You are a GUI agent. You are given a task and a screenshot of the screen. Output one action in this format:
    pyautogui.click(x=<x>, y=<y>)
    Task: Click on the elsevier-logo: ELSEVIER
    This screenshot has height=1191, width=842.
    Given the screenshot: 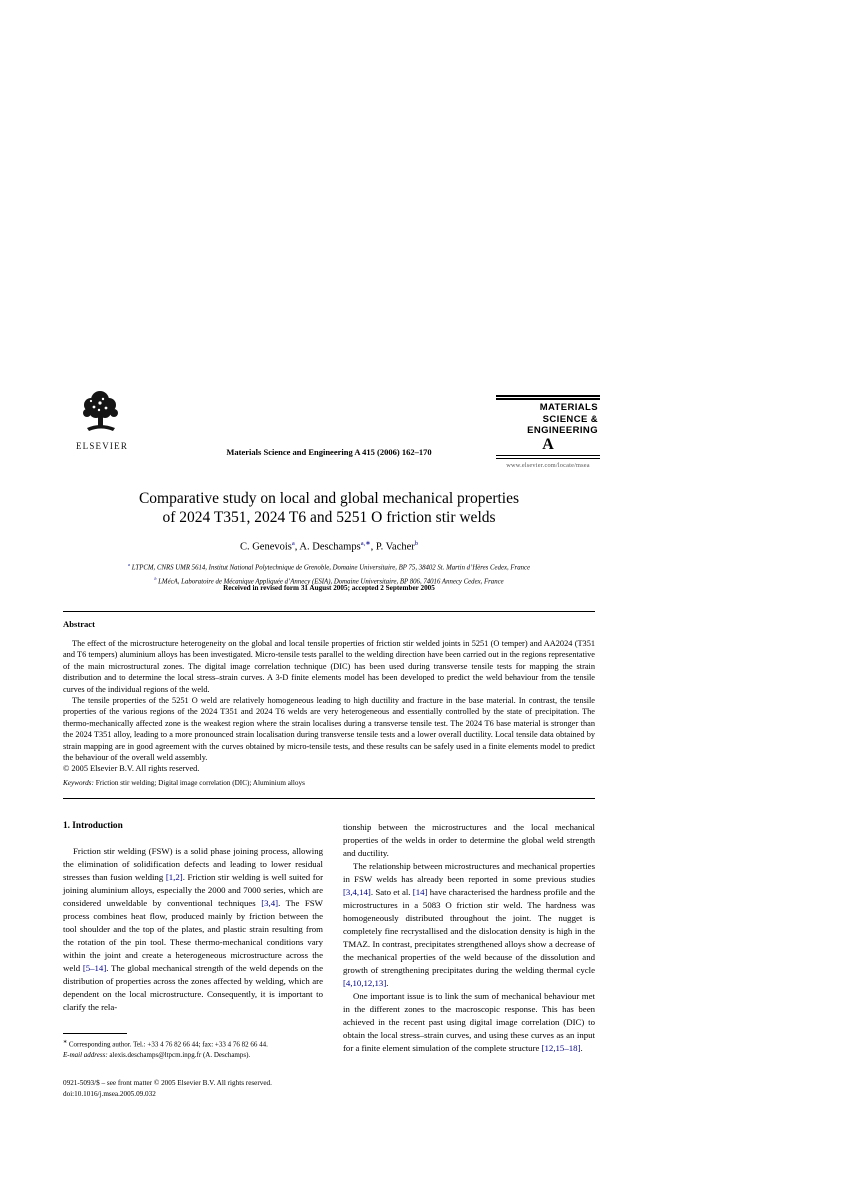 What is the action you would take?
    pyautogui.click(x=102, y=419)
    